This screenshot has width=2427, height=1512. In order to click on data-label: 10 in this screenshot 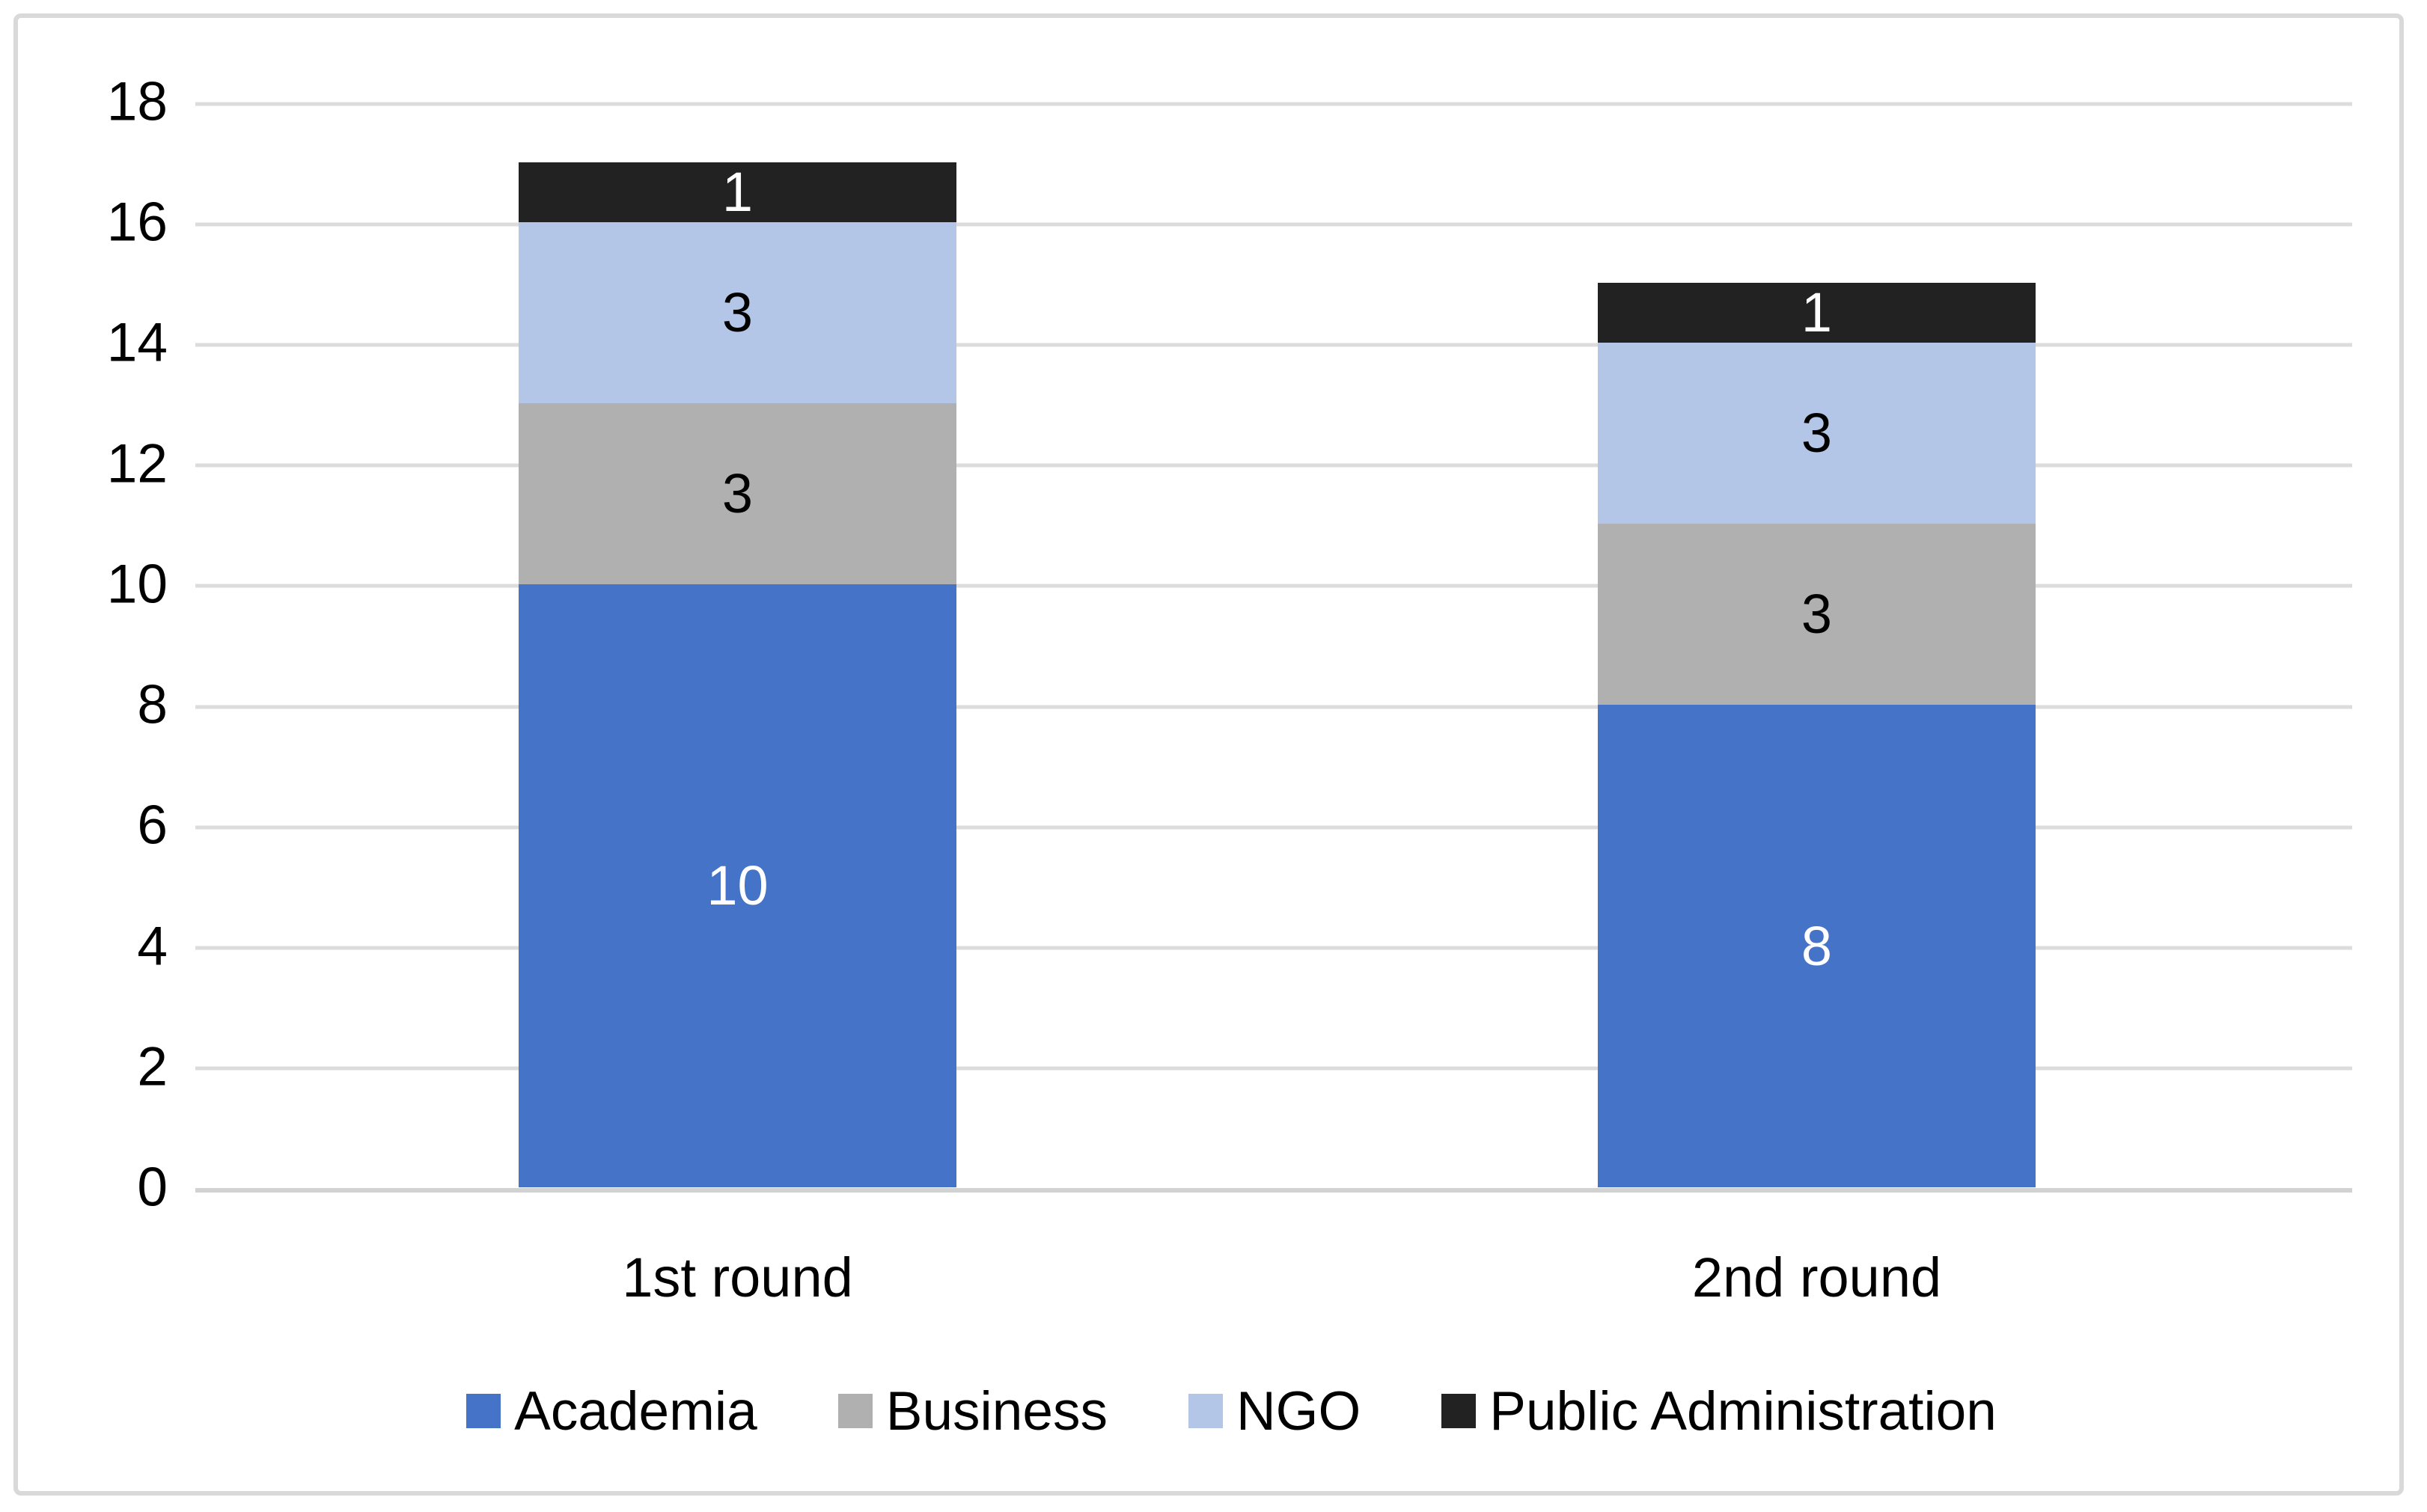, I will do `click(737, 885)`.